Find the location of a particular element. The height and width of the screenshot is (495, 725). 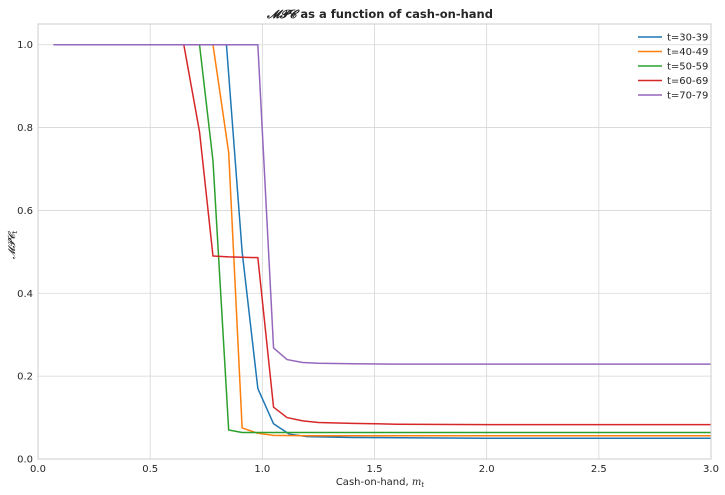

x-axis-label: Cash-on-hand, mt is located at coordinates (380, 483).